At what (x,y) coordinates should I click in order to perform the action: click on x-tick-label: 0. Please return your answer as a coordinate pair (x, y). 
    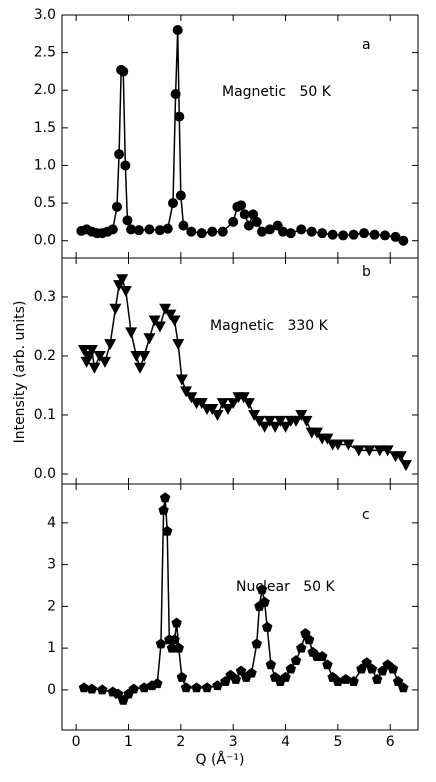
    Looking at the image, I should click on (76, 742).